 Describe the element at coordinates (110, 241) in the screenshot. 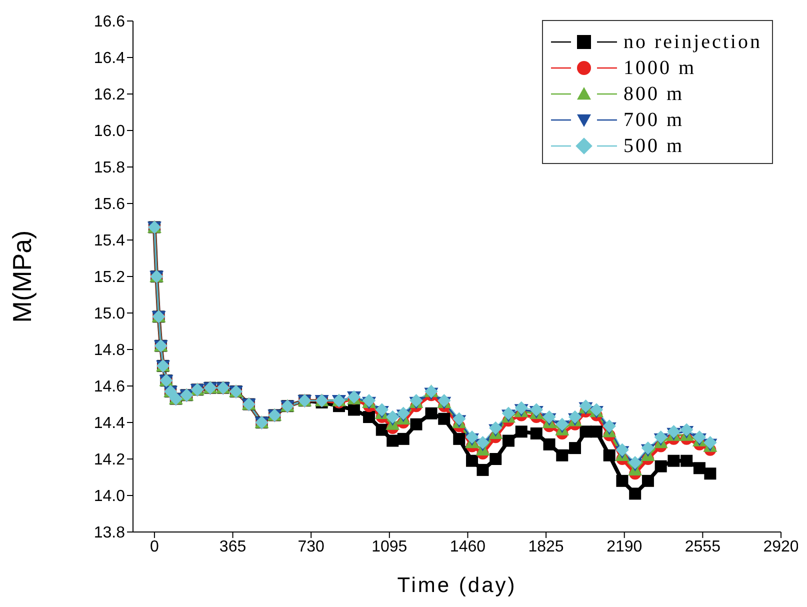

I see `y-tick-label: 15.4` at that location.